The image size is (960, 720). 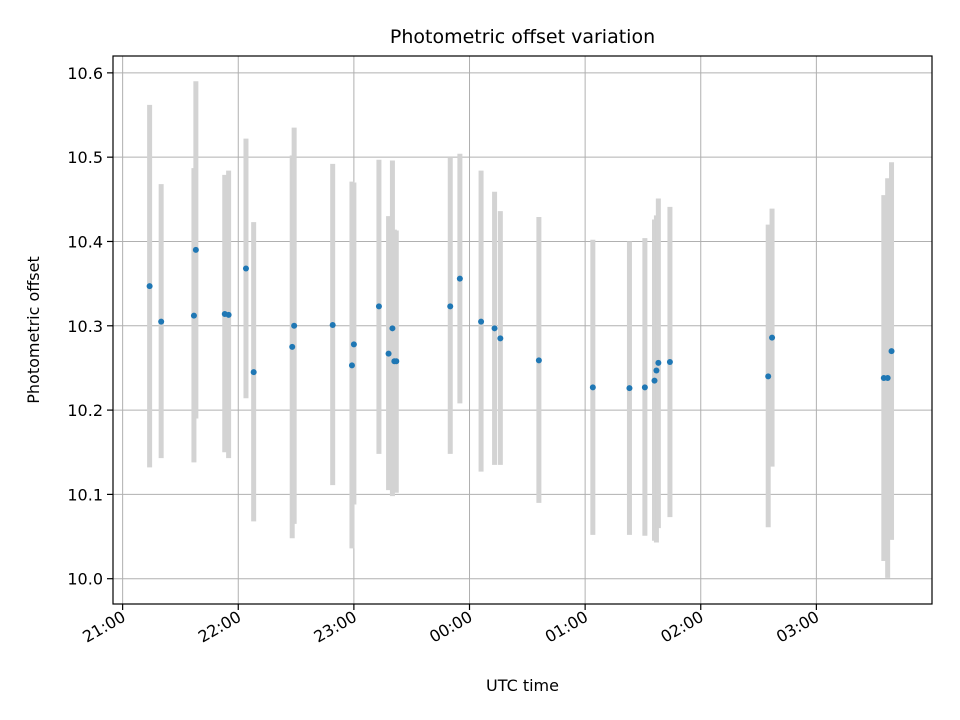 What do you see at coordinates (85, 494) in the screenshot?
I see `y-tick-label: 10.1` at bounding box center [85, 494].